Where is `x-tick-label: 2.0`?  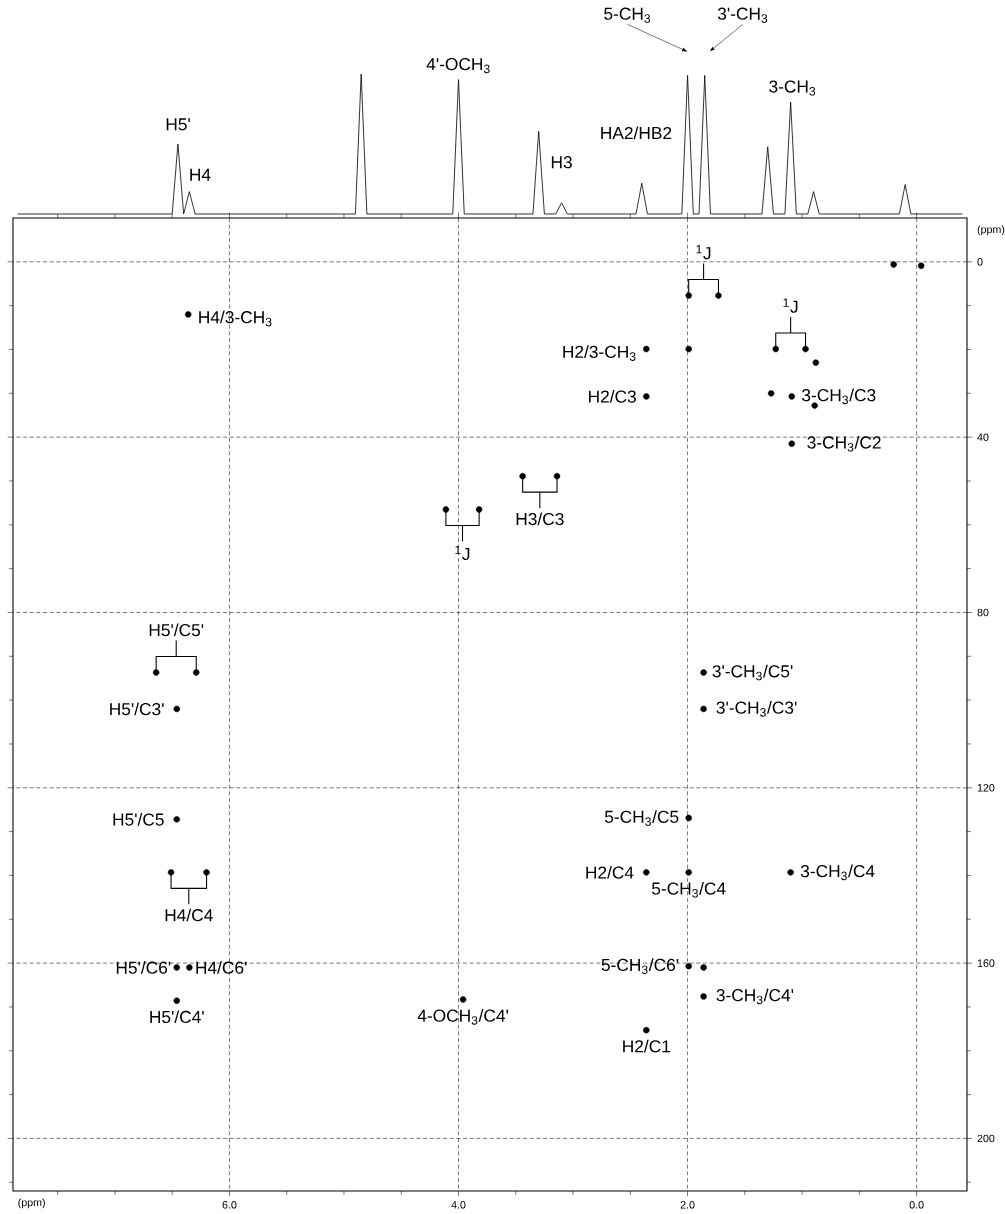 x-tick-label: 2.0 is located at coordinates (687, 1205).